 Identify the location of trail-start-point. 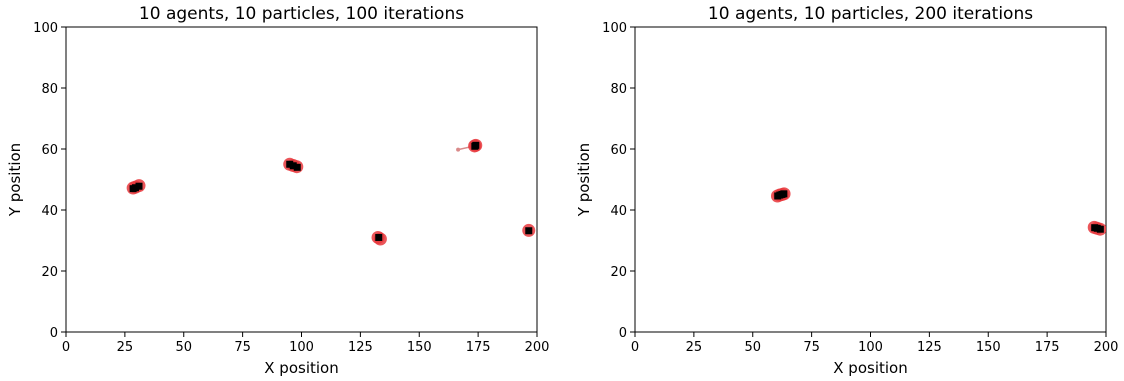
(458, 149).